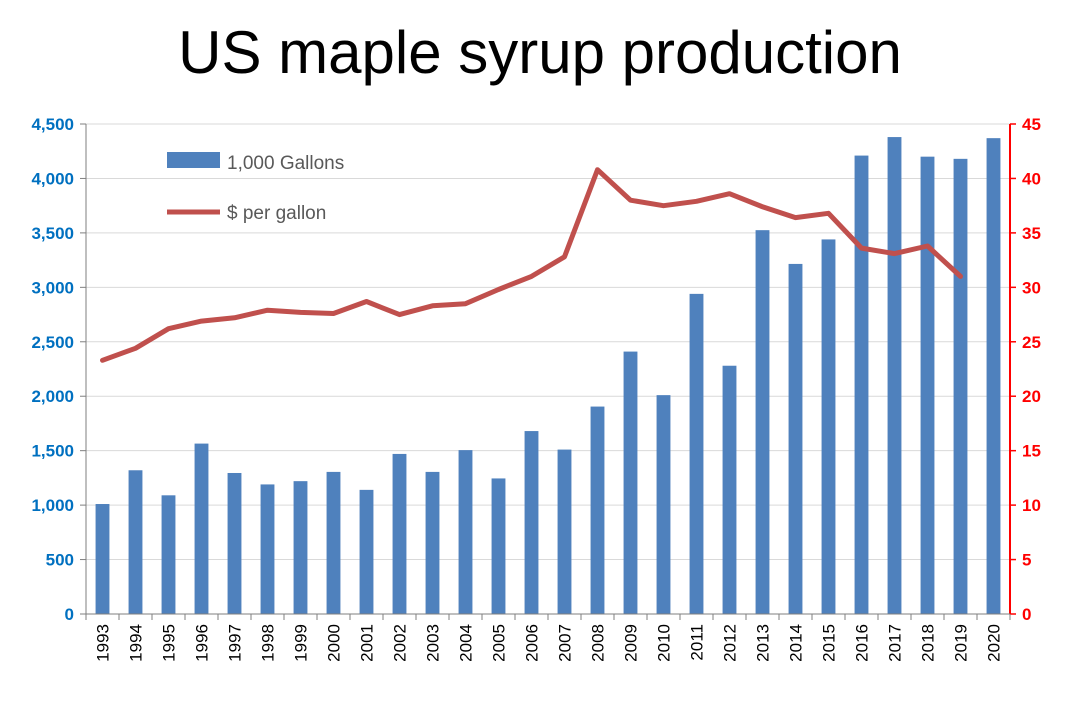  What do you see at coordinates (255, 188) in the screenshot?
I see `legend: 1,000 Gallons $ per gallon` at bounding box center [255, 188].